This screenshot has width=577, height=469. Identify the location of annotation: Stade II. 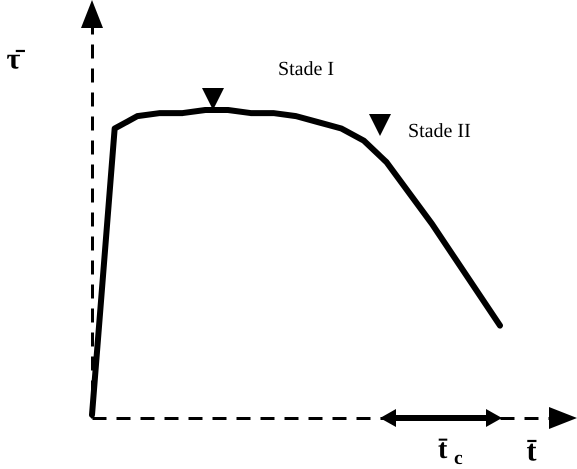
(439, 131).